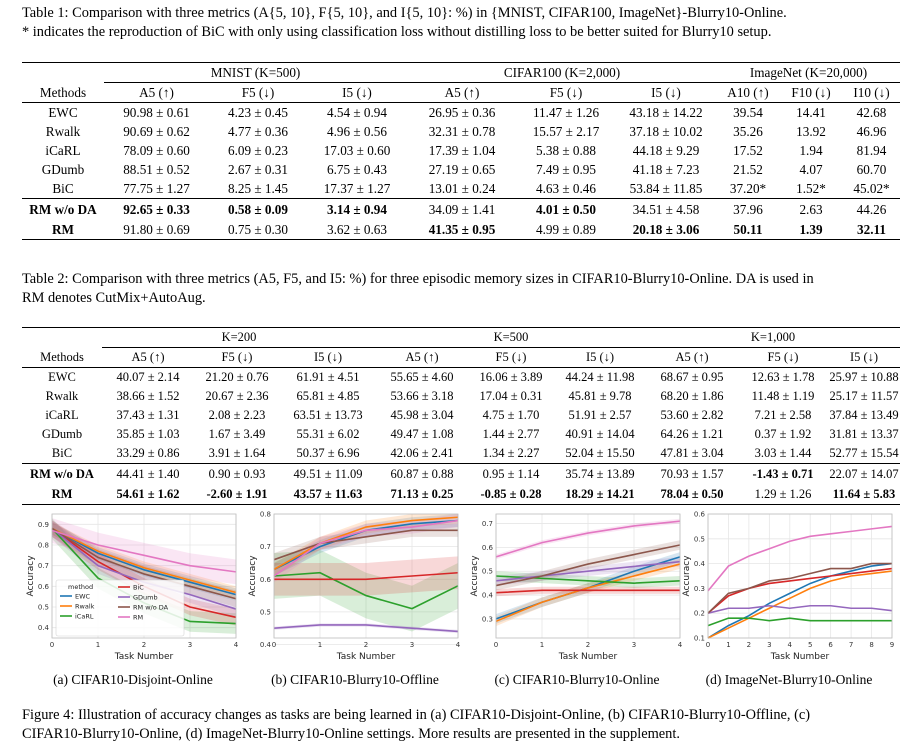 The width and height of the screenshot is (920, 746). What do you see at coordinates (748, 230) in the screenshot?
I see `table-cell: 50.11` at bounding box center [748, 230].